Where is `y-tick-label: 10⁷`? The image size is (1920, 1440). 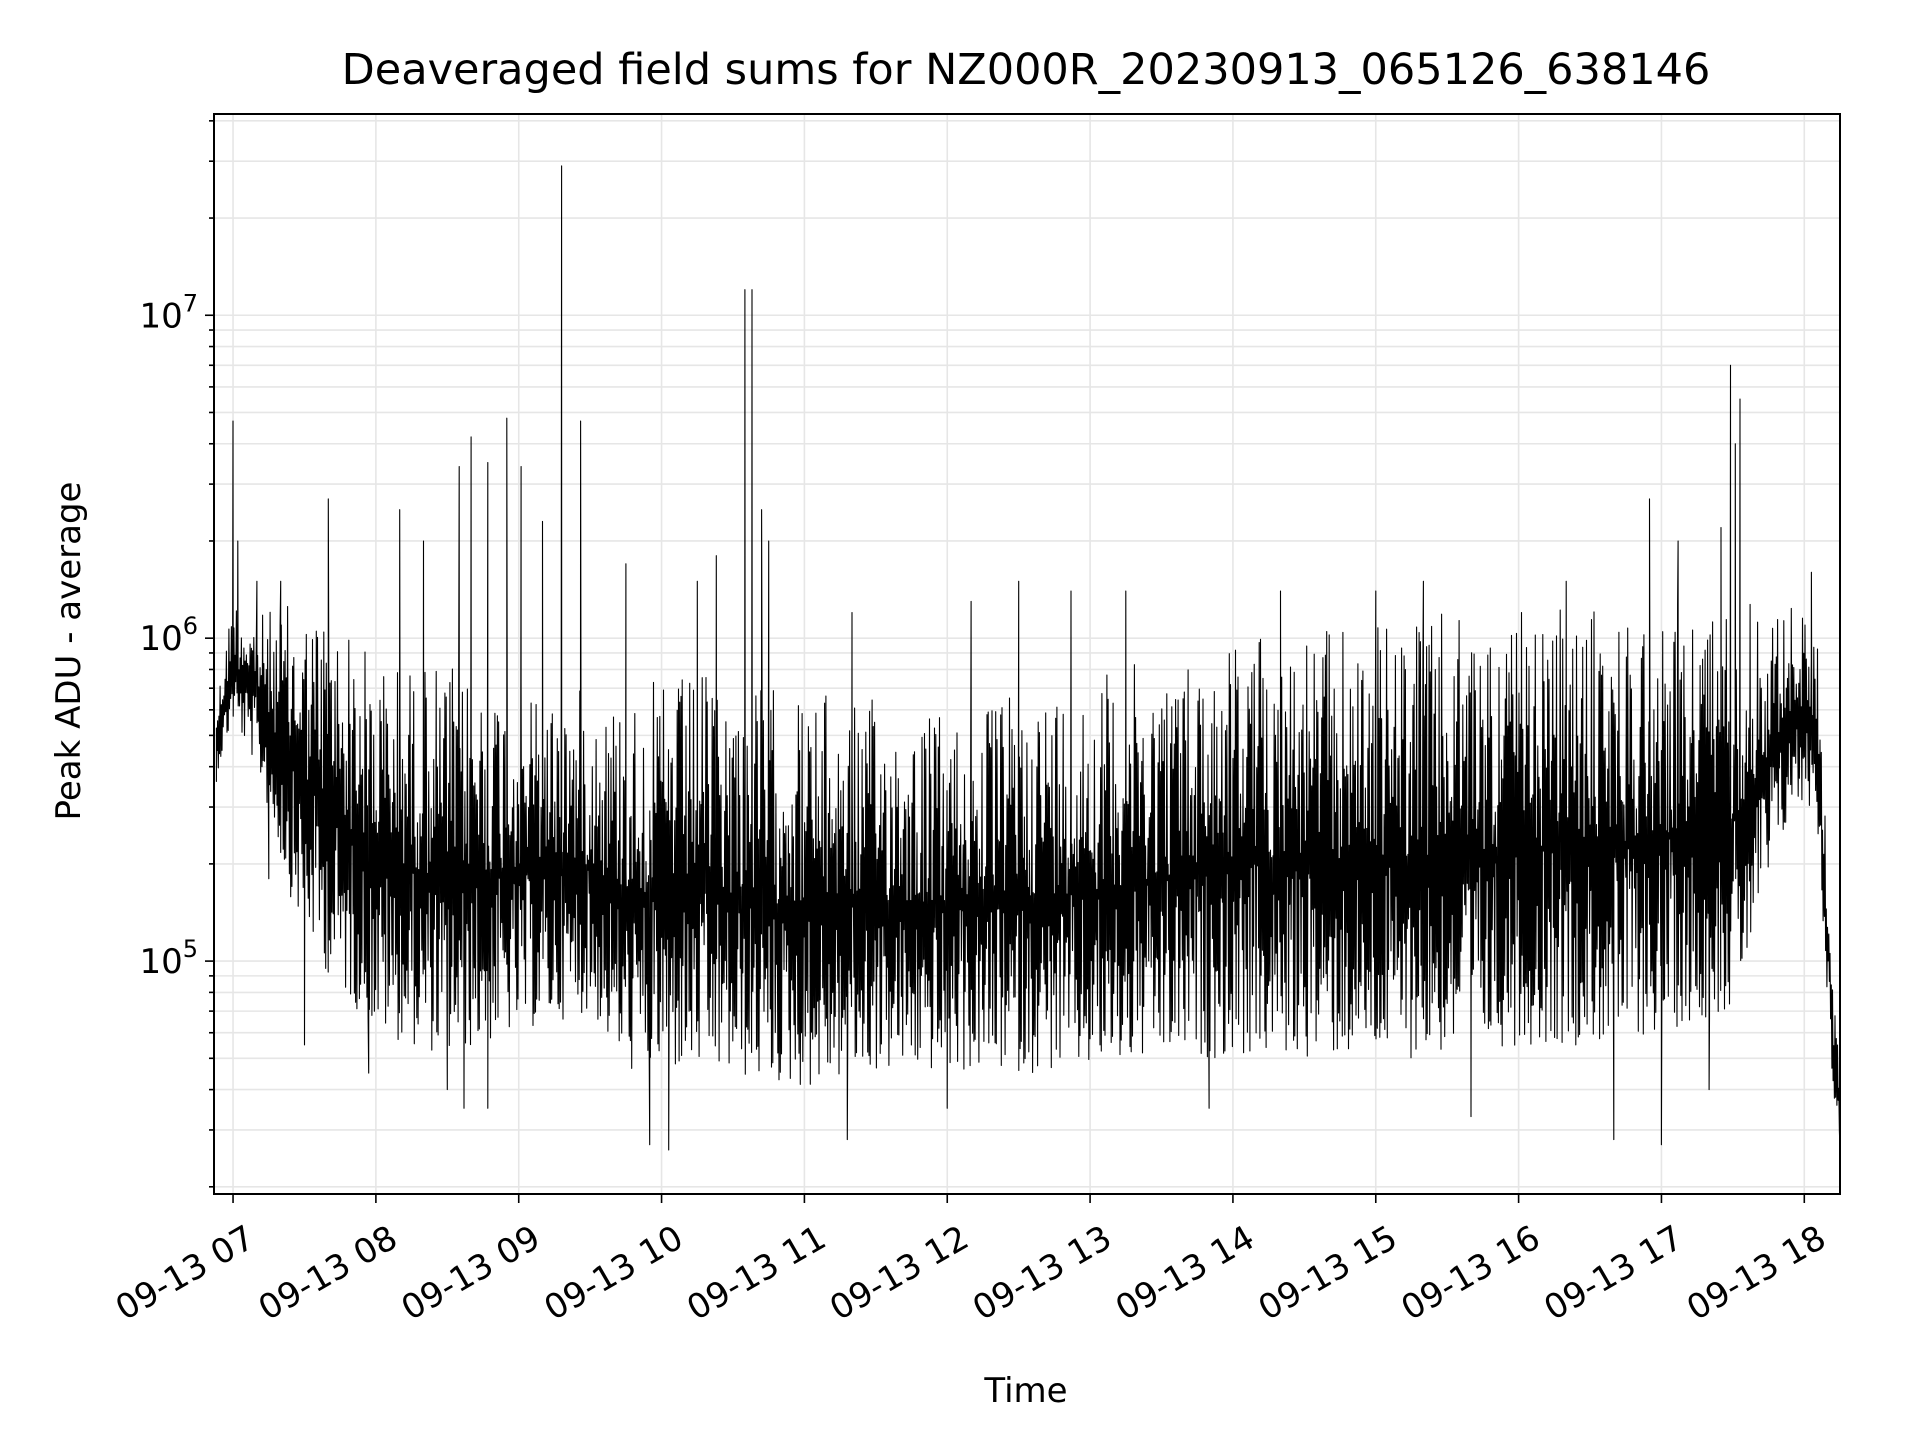 y-tick-label: 10⁷ is located at coordinates (168, 312).